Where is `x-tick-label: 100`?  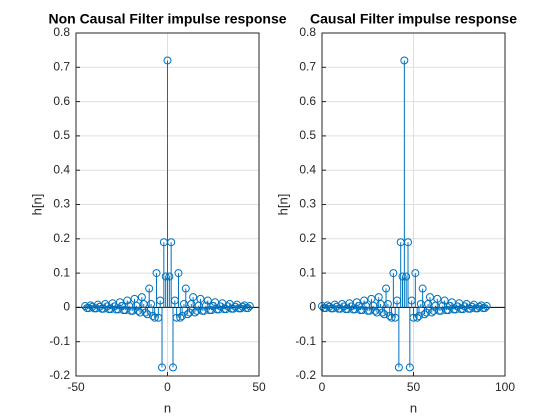 x-tick-label: 100 is located at coordinates (505, 387).